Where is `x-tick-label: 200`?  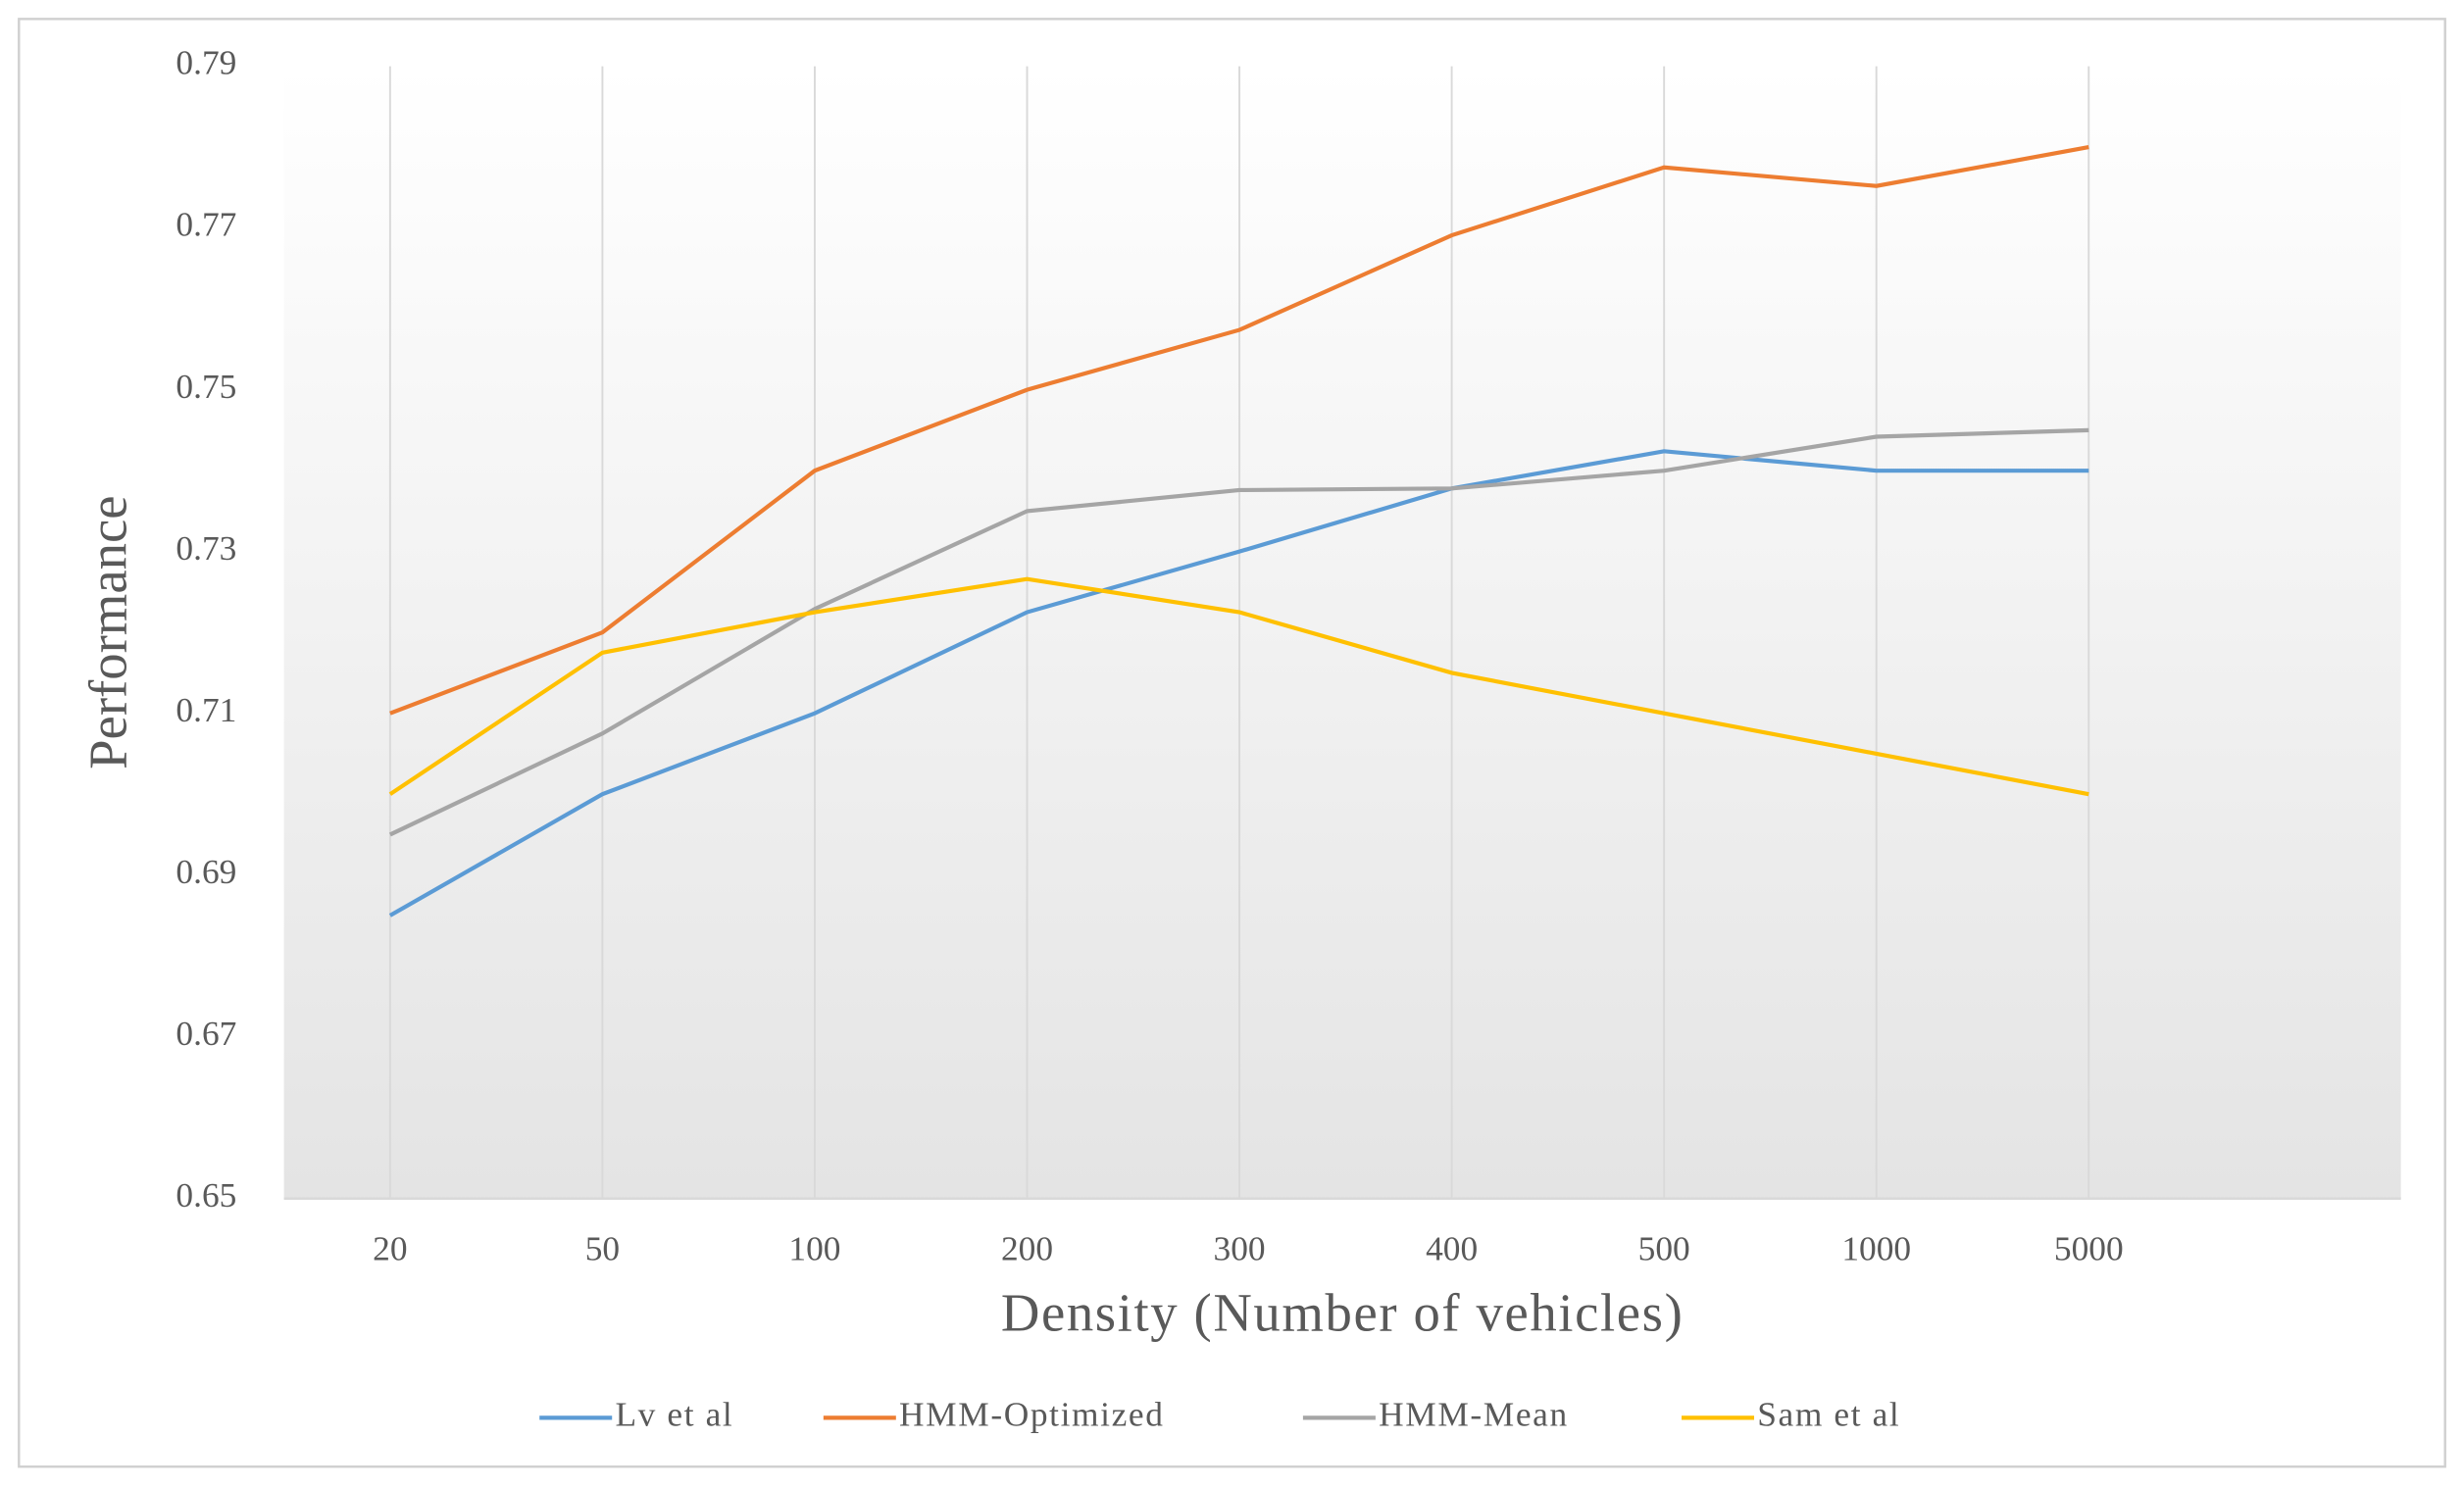 x-tick-label: 200 is located at coordinates (1027, 1248).